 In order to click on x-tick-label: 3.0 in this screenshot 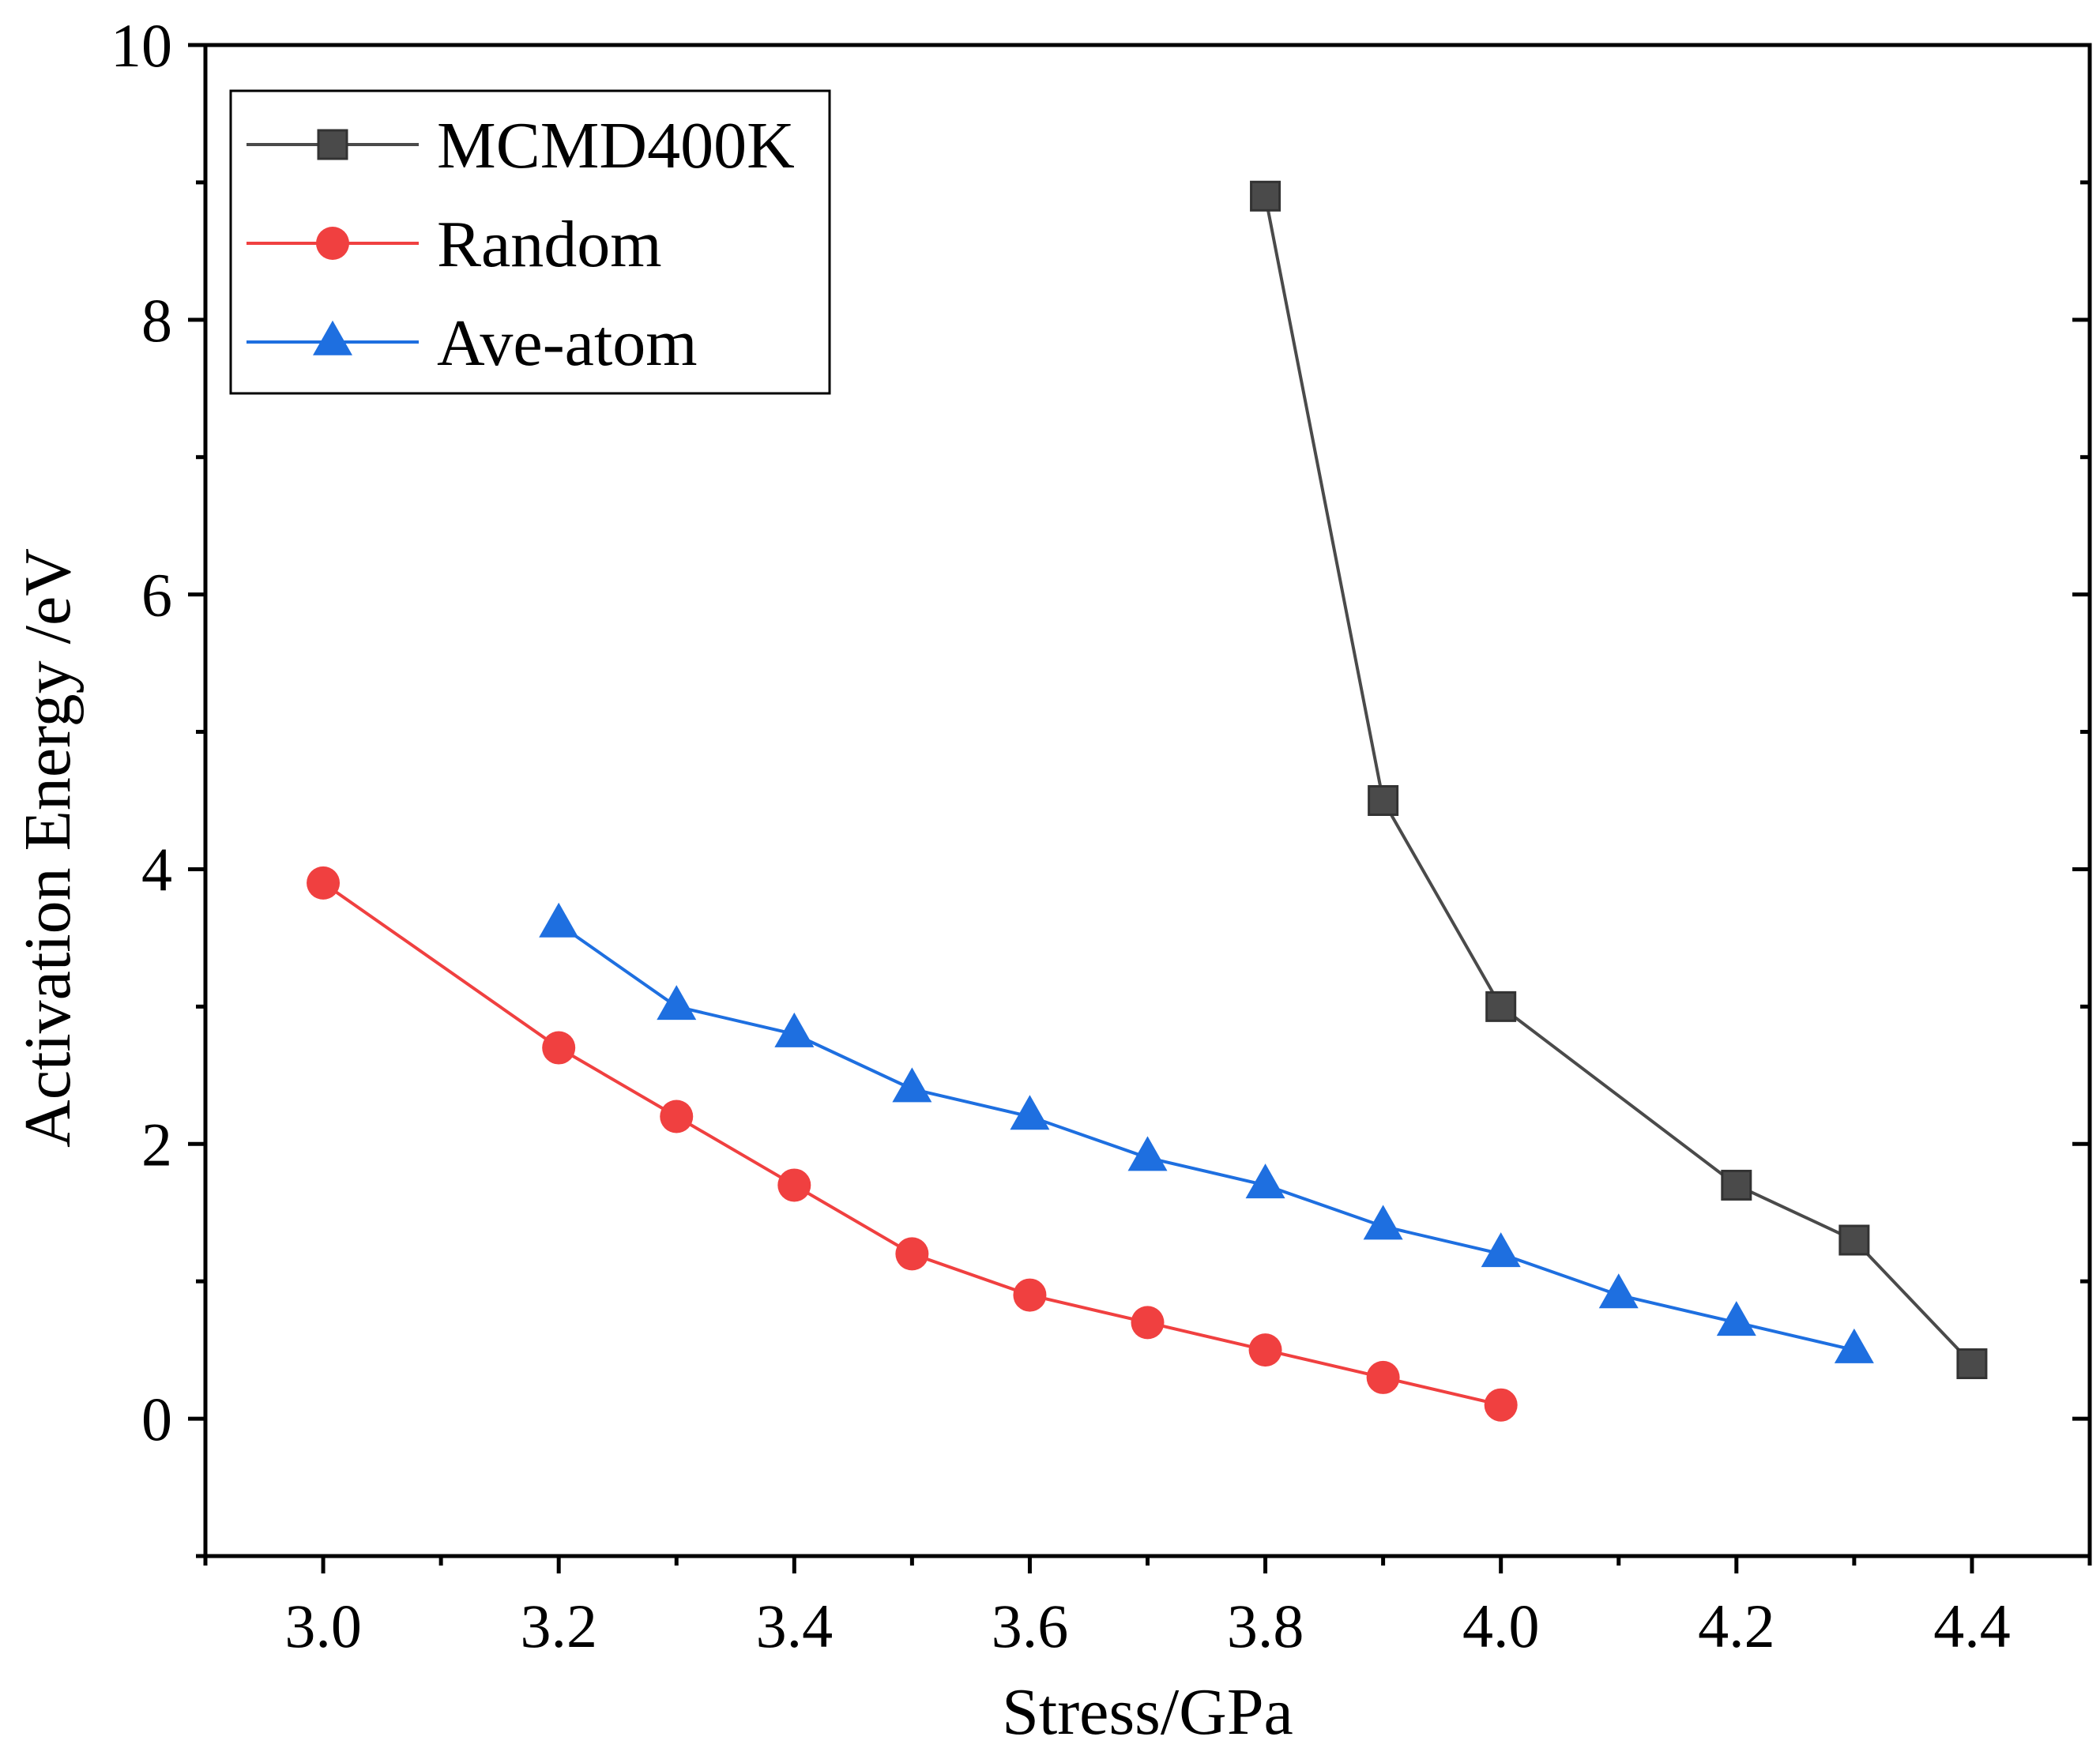, I will do `click(323, 1626)`.